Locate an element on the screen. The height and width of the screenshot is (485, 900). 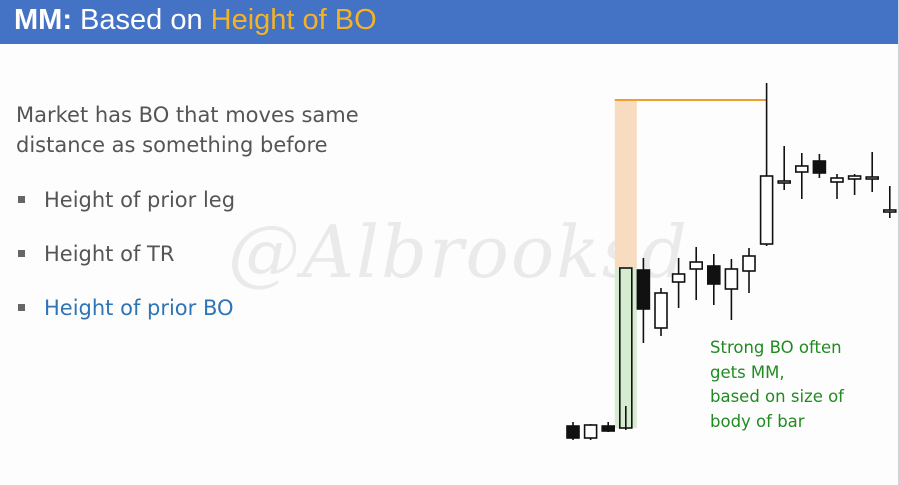
watermark: @Albrooksd is located at coordinates (458, 252).